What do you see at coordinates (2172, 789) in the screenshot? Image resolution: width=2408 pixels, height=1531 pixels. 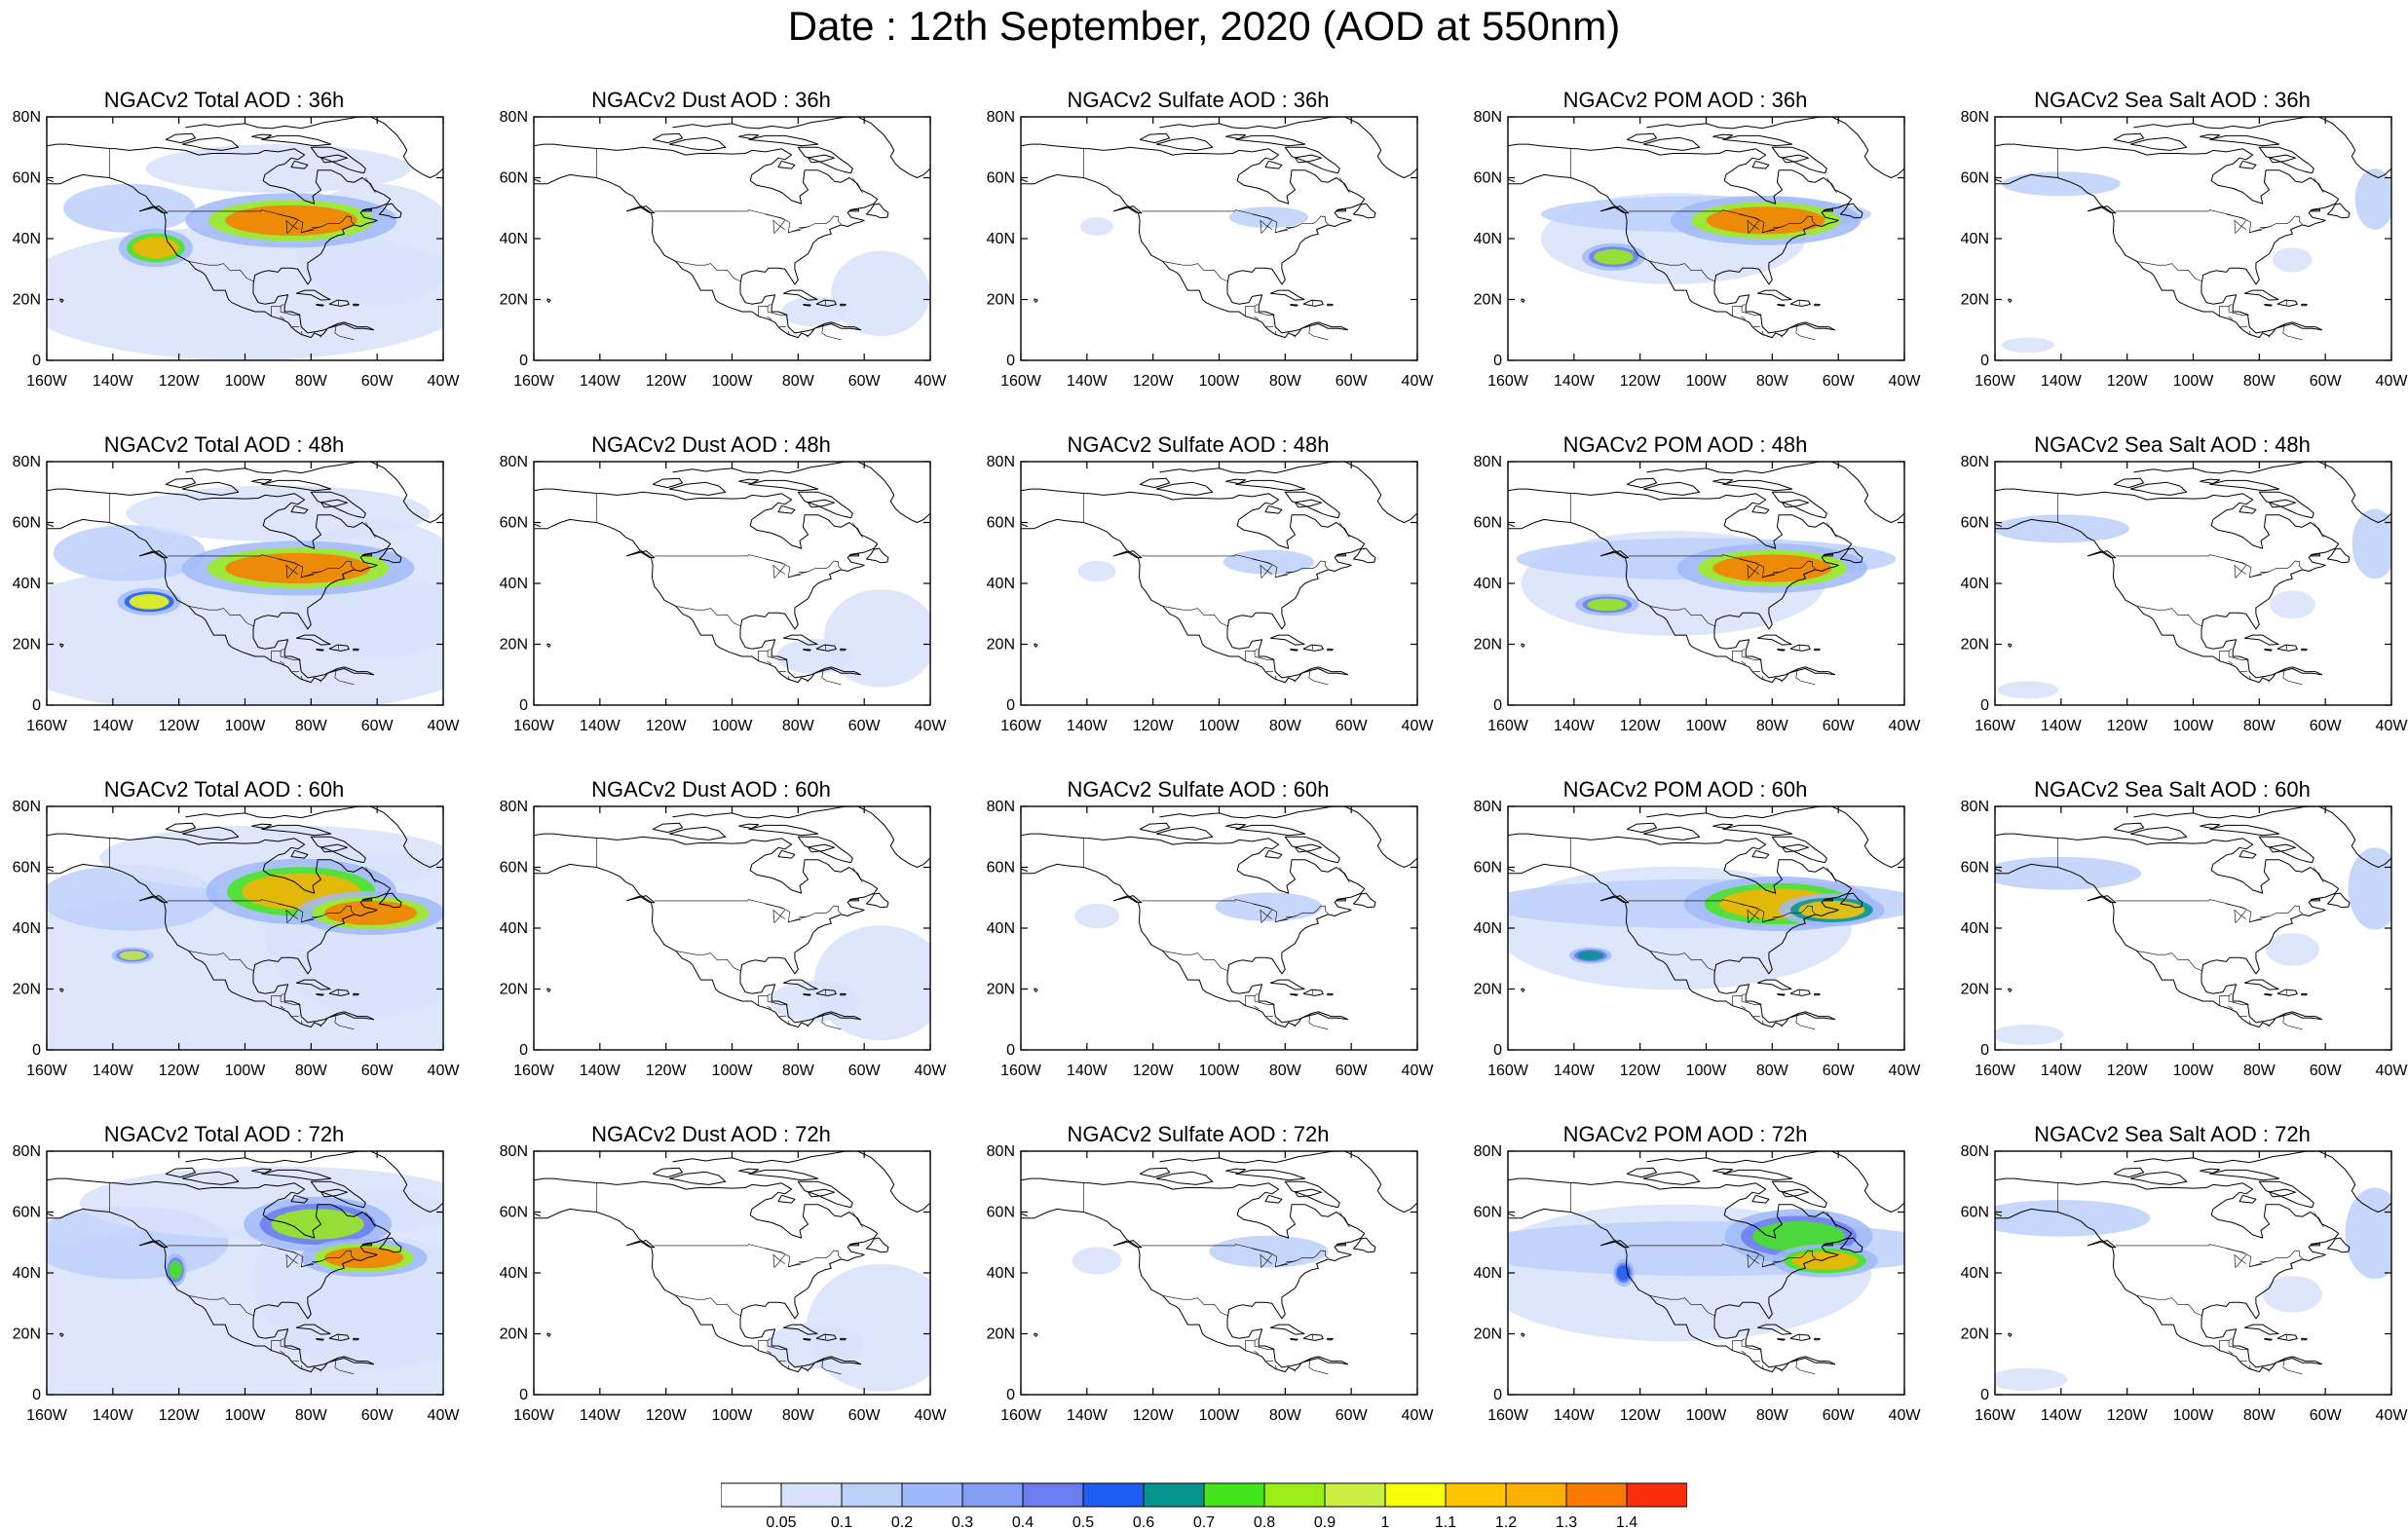 I see `panel-title: NGACv2 Sea Salt AOD : 60h` at bounding box center [2172, 789].